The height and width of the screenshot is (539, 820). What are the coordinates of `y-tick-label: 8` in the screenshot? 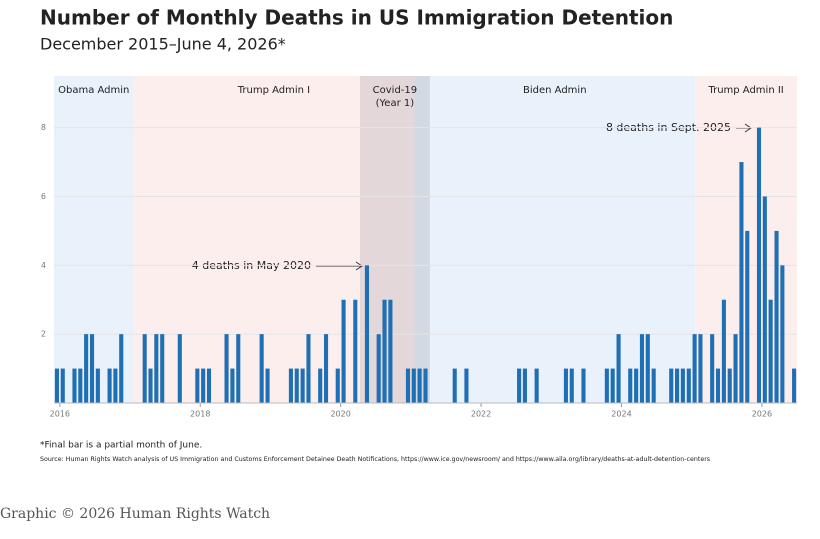 It's located at (43, 127).